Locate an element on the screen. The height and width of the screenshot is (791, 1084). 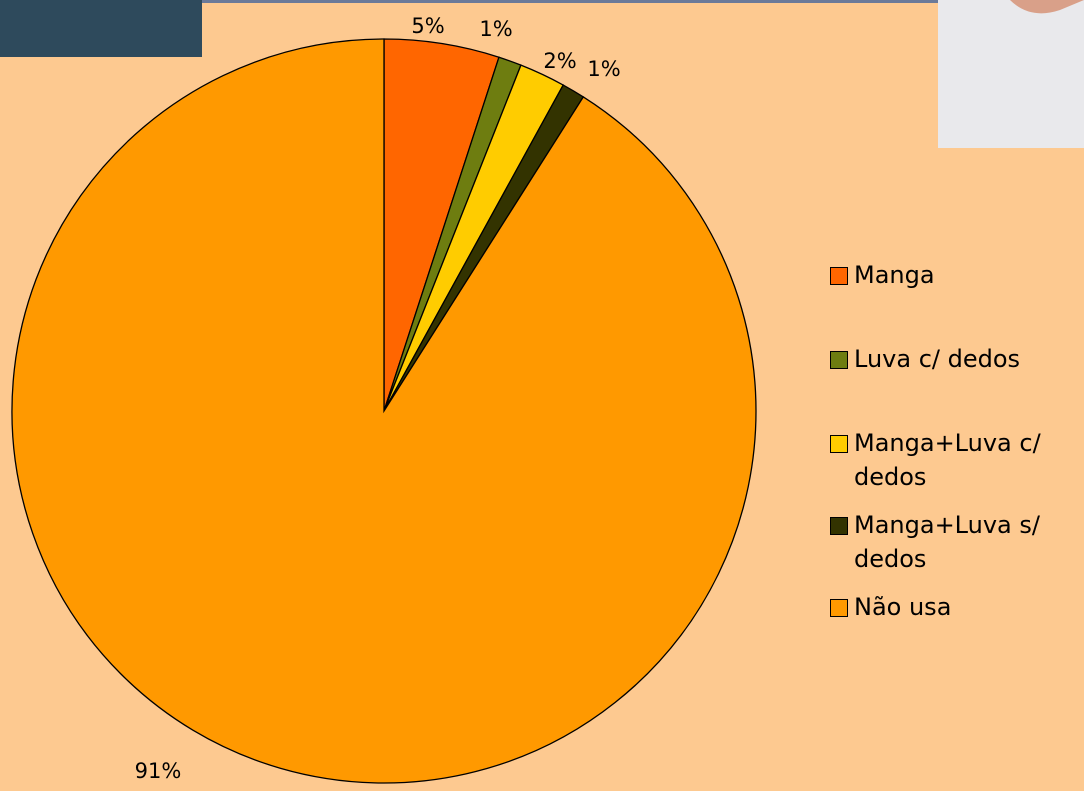
photo-arm is located at coordinates (1047, 7).